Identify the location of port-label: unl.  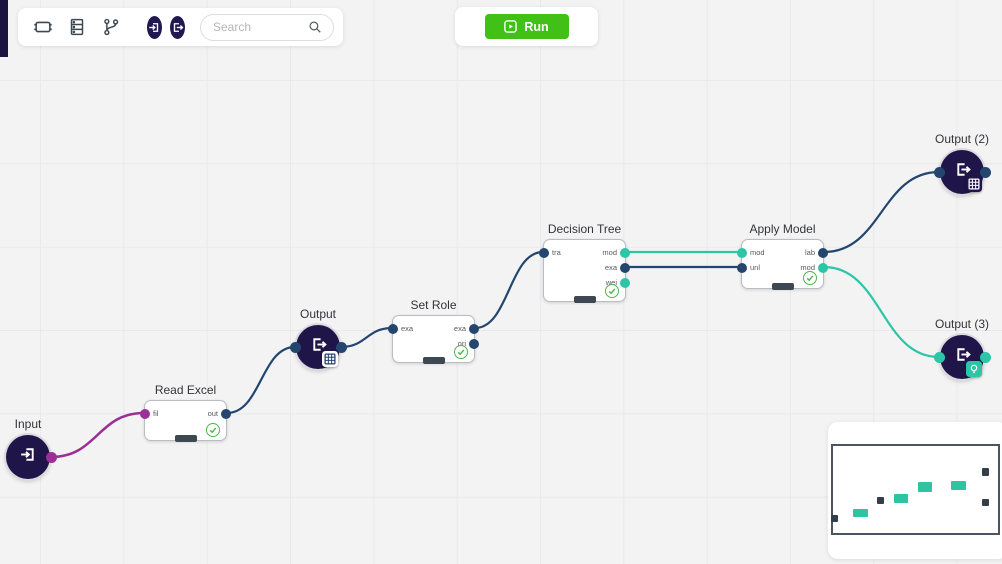
(755, 267).